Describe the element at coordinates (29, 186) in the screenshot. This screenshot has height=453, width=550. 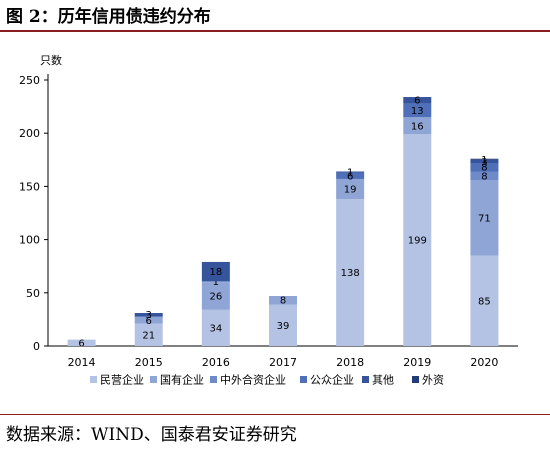
I see `y-tick-label: 150` at that location.